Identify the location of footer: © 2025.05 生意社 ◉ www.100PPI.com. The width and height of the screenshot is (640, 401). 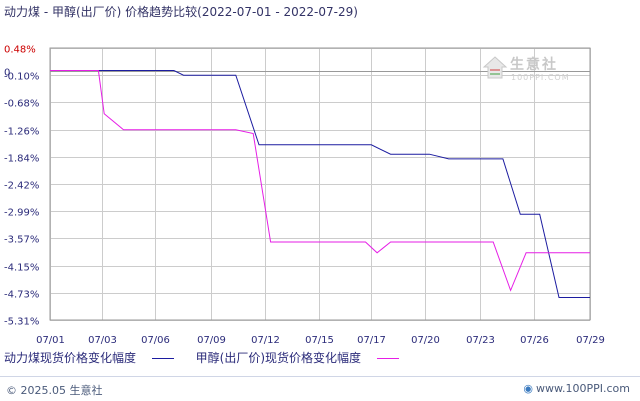
(320, 388).